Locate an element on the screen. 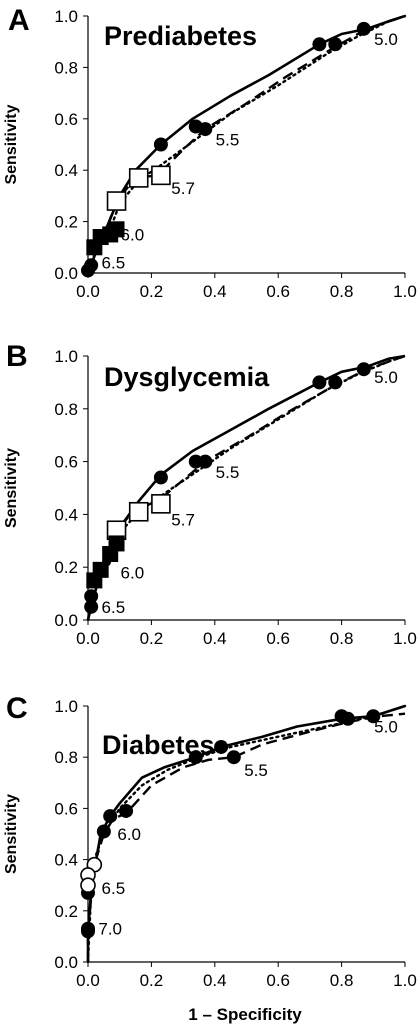 This screenshot has height=1029, width=420. panel-title: Dysglycemia is located at coordinates (187, 377).